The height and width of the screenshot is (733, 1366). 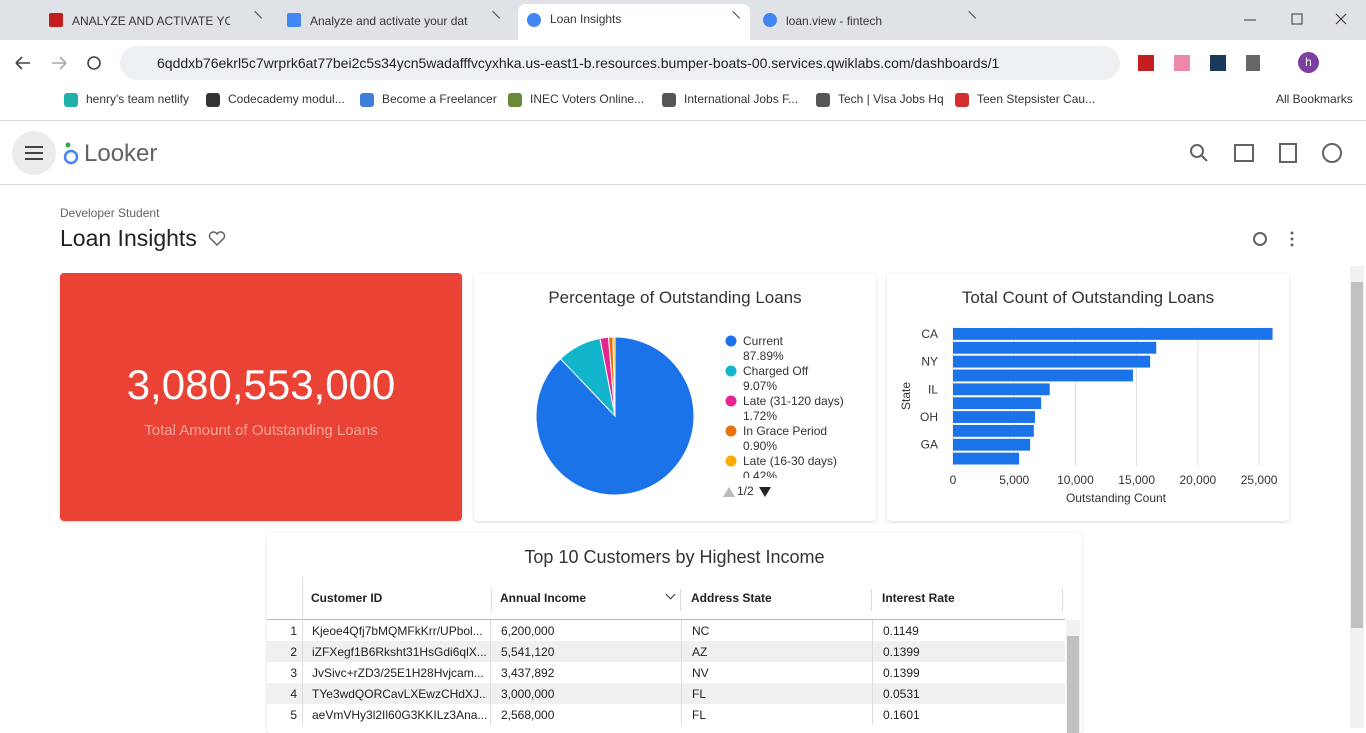 What do you see at coordinates (293, 715) in the screenshot?
I see `row-number: 5` at bounding box center [293, 715].